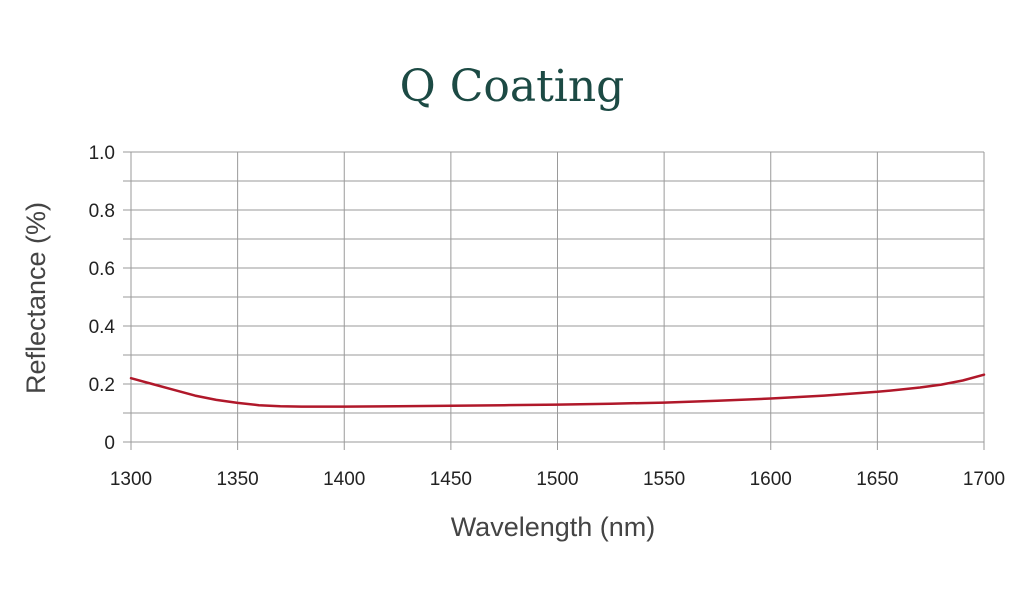  Describe the element at coordinates (237, 479) in the screenshot. I see `x-tick-label: 1350` at that location.